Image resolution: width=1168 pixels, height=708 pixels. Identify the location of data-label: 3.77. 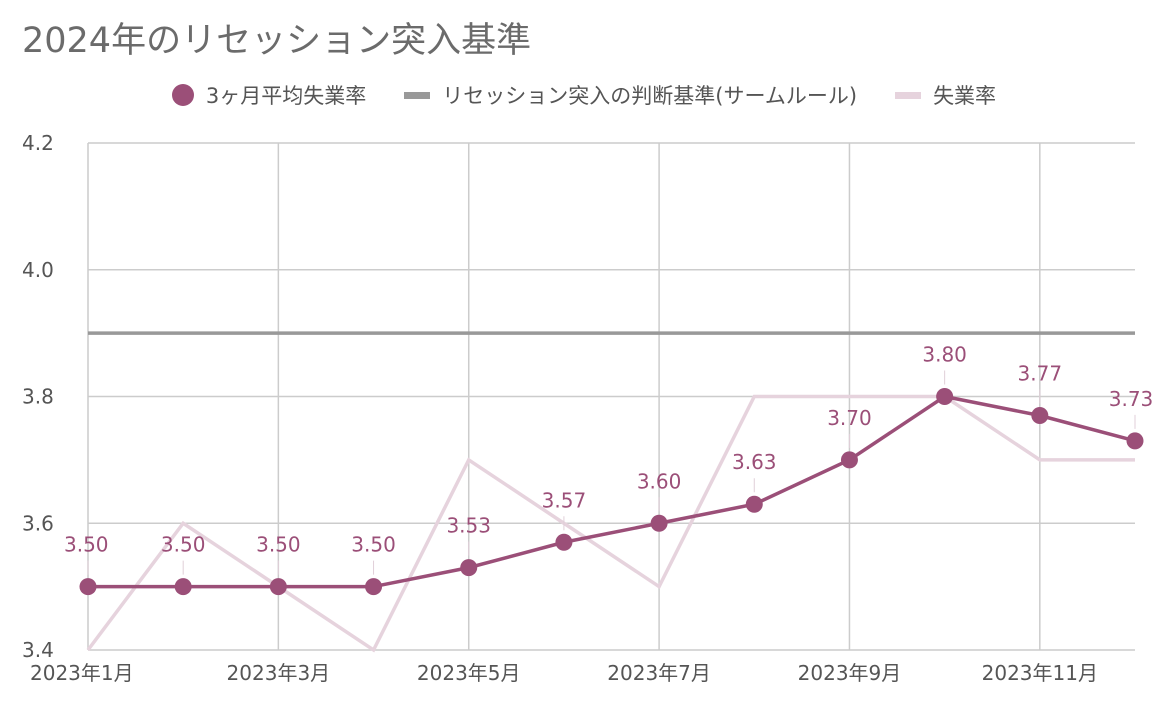
(1040, 374).